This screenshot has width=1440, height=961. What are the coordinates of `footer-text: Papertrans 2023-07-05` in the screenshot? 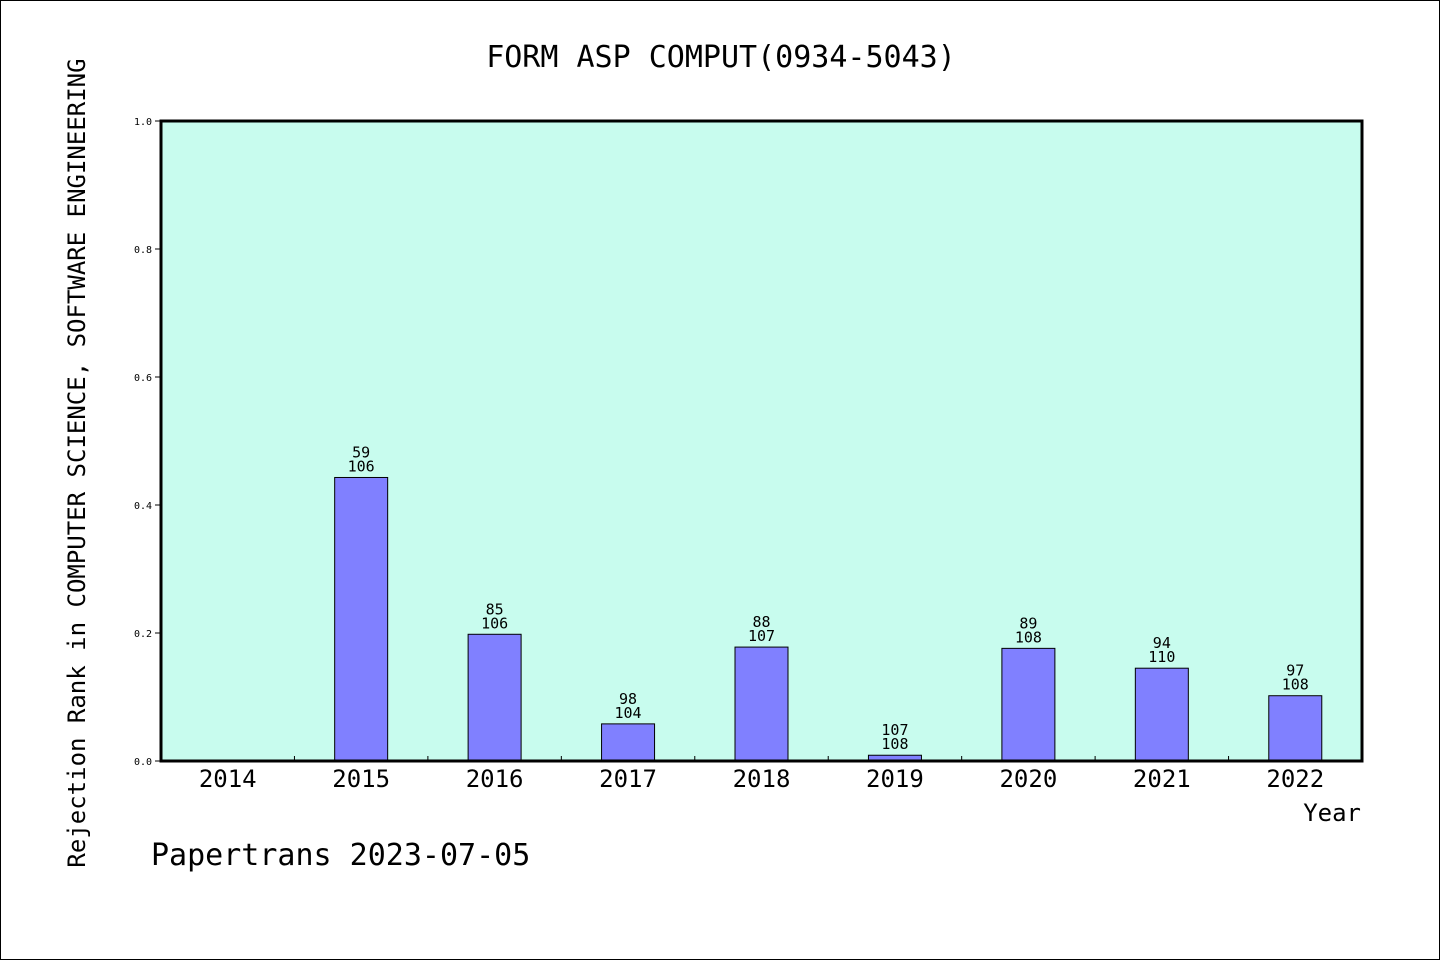 It's located at (340, 855).